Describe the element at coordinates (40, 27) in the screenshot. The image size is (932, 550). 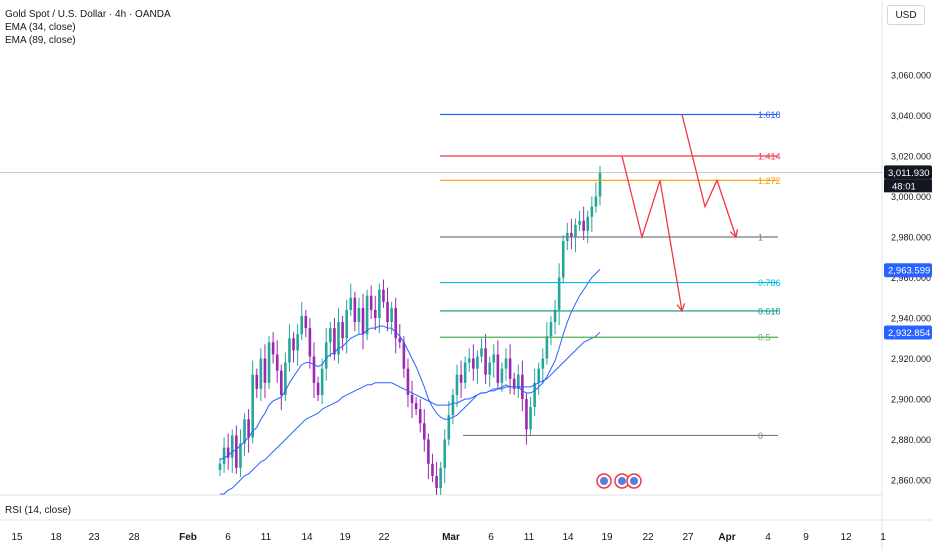
I see `ema34-legend: EMA (34, close)` at that location.